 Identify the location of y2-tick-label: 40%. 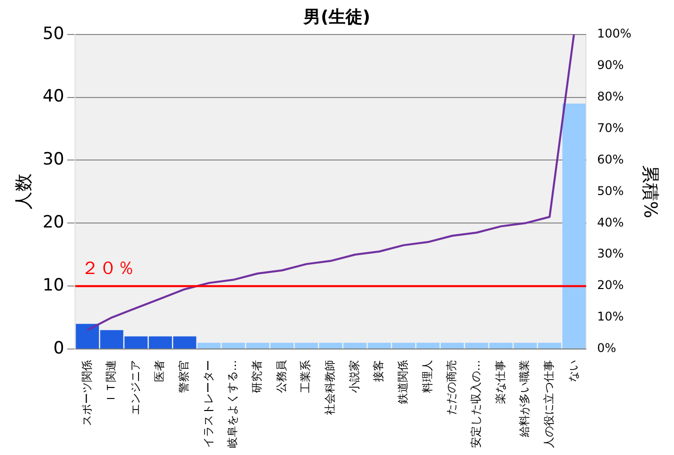
(610, 222).